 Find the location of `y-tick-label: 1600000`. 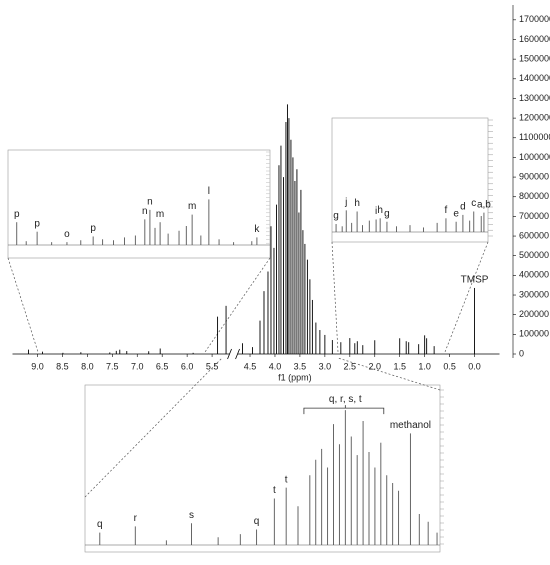

y-tick-label: 1600000 is located at coordinates (534, 39).